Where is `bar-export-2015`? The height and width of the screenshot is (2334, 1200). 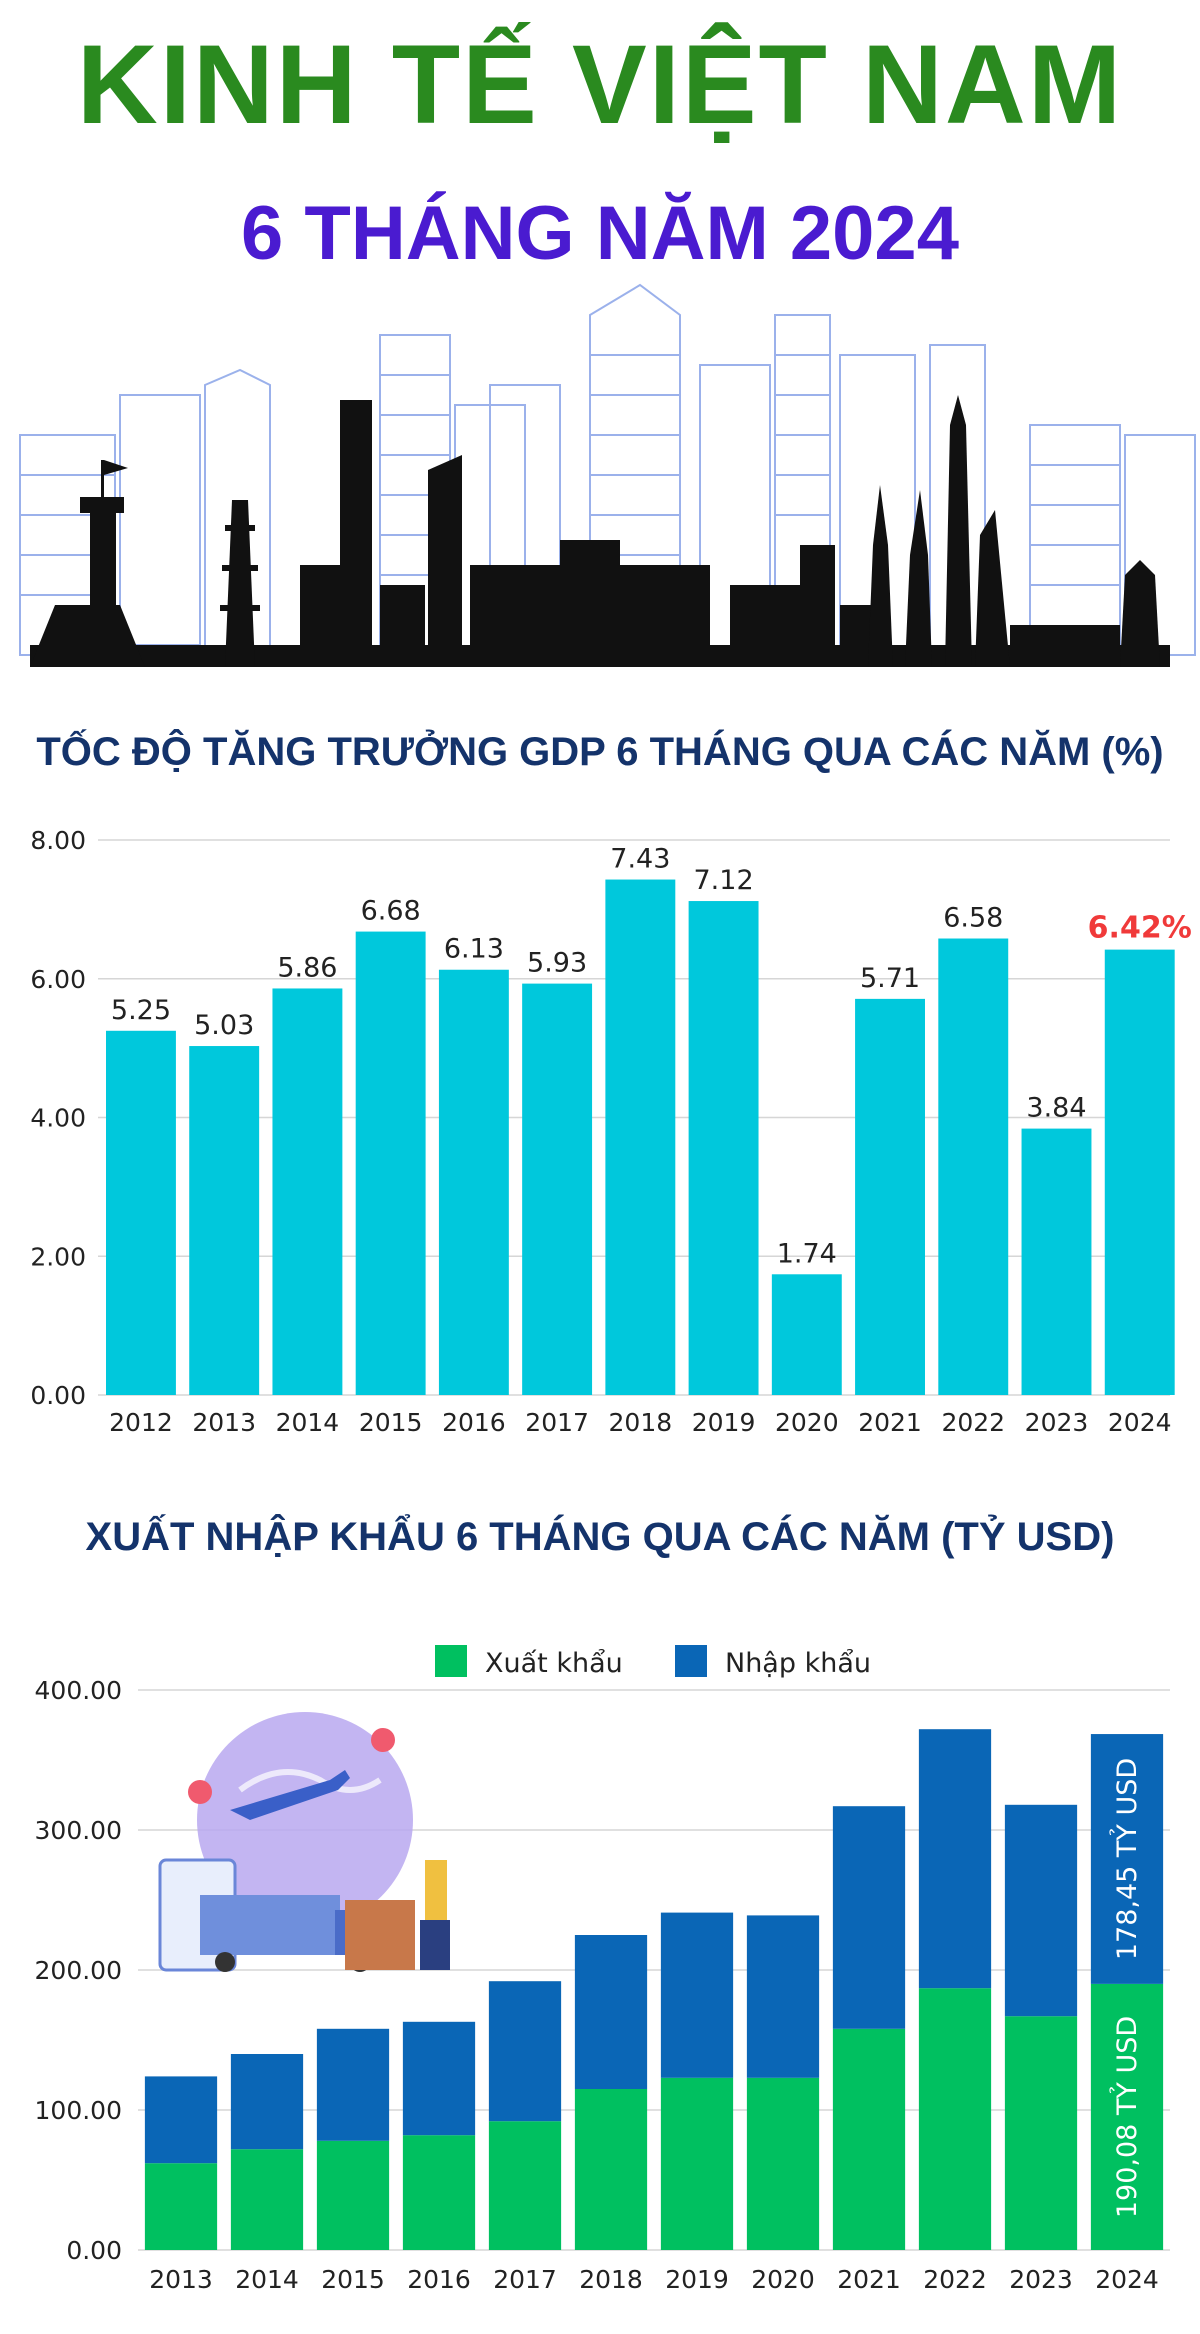 bar-export-2015 is located at coordinates (353, 2195).